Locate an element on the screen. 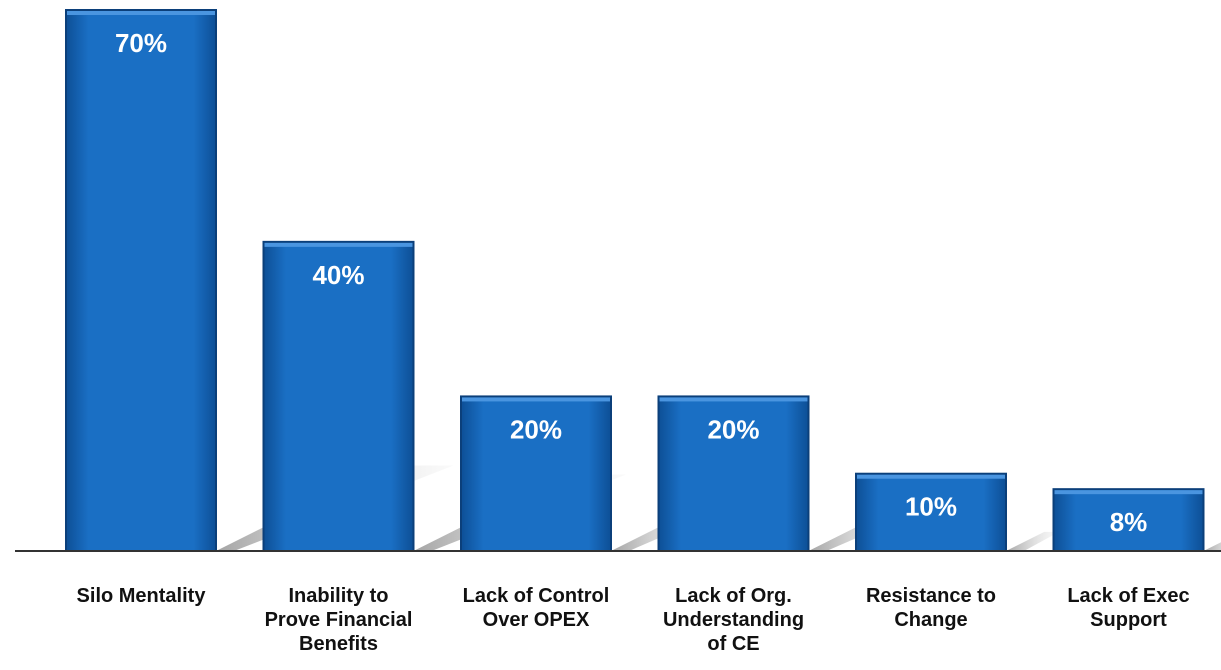  category-label: Lack of Org. Understanding of CE is located at coordinates (733, 620).